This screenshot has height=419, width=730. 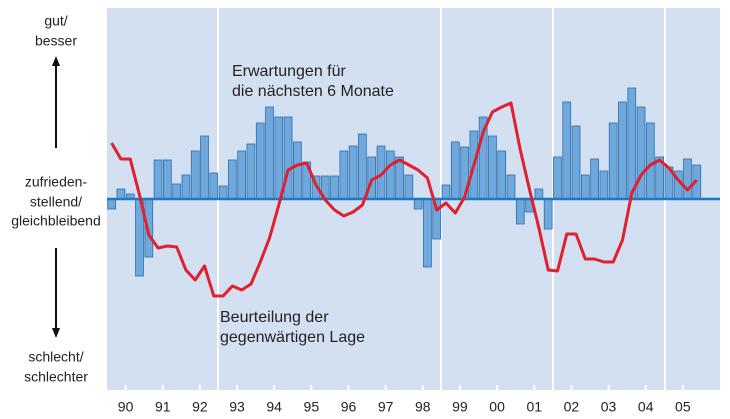 I want to click on x-tick-label: 98, so click(x=423, y=407).